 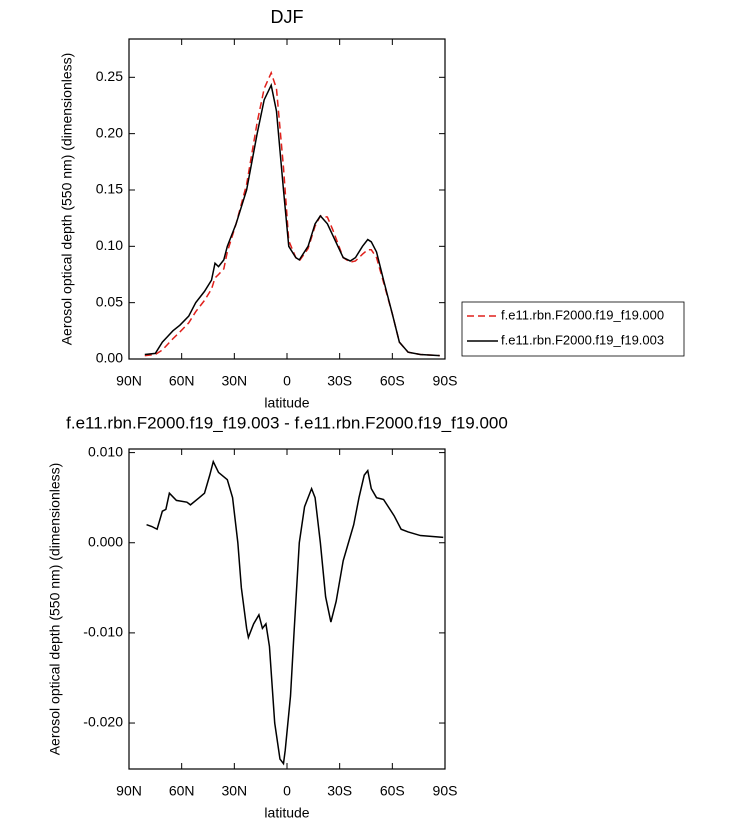 I want to click on y-tick-label: 0.000, so click(x=105, y=541).